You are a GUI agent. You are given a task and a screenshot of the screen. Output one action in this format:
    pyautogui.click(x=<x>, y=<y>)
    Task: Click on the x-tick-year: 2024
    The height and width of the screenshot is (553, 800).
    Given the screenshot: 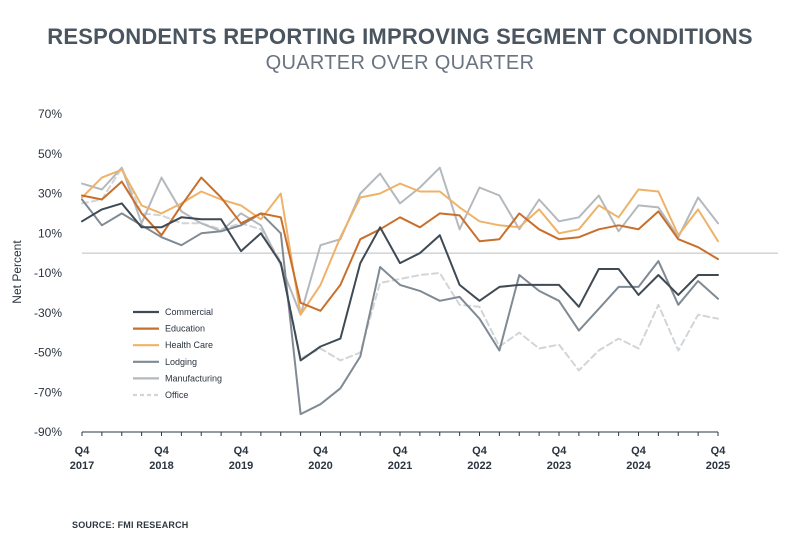 What is the action you would take?
    pyautogui.click(x=638, y=466)
    